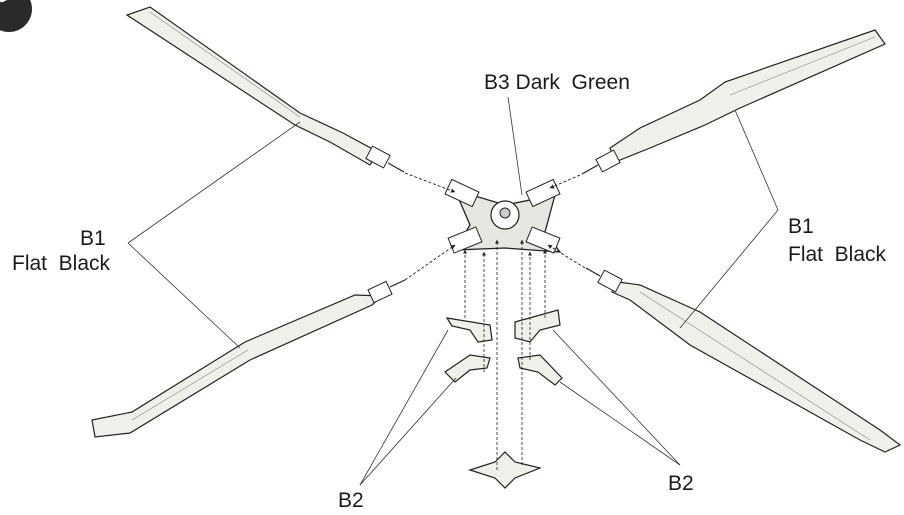  I want to click on hub-color-name: Dark Green, so click(572, 82).